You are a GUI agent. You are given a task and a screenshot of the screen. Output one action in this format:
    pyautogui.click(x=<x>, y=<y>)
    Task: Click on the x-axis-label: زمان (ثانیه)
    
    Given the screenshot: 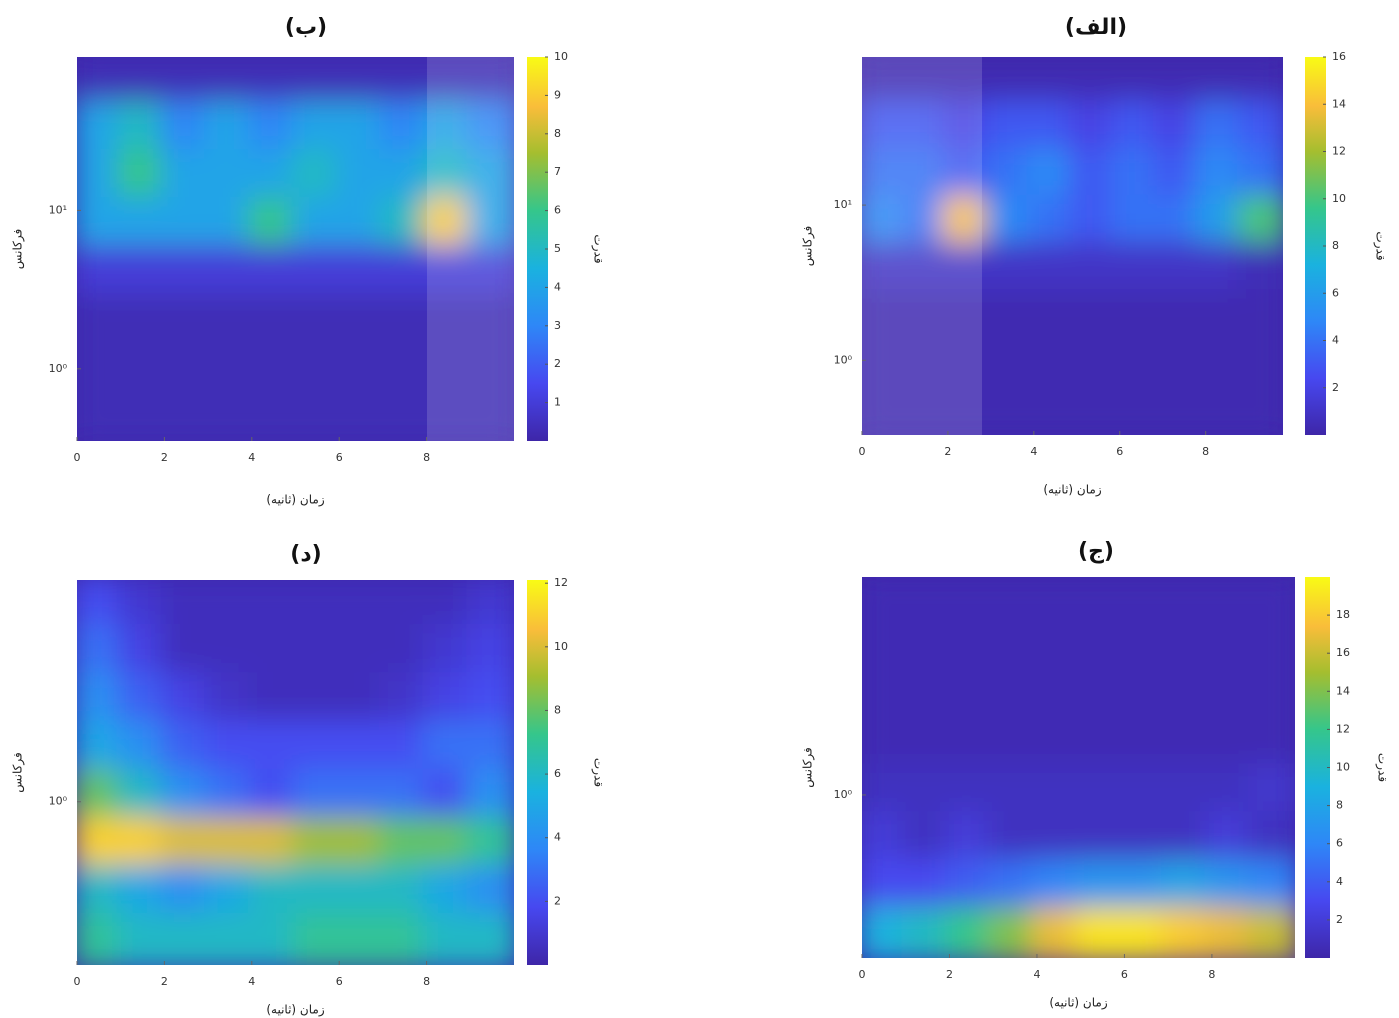 What is the action you would take?
    pyautogui.click(x=295, y=1010)
    